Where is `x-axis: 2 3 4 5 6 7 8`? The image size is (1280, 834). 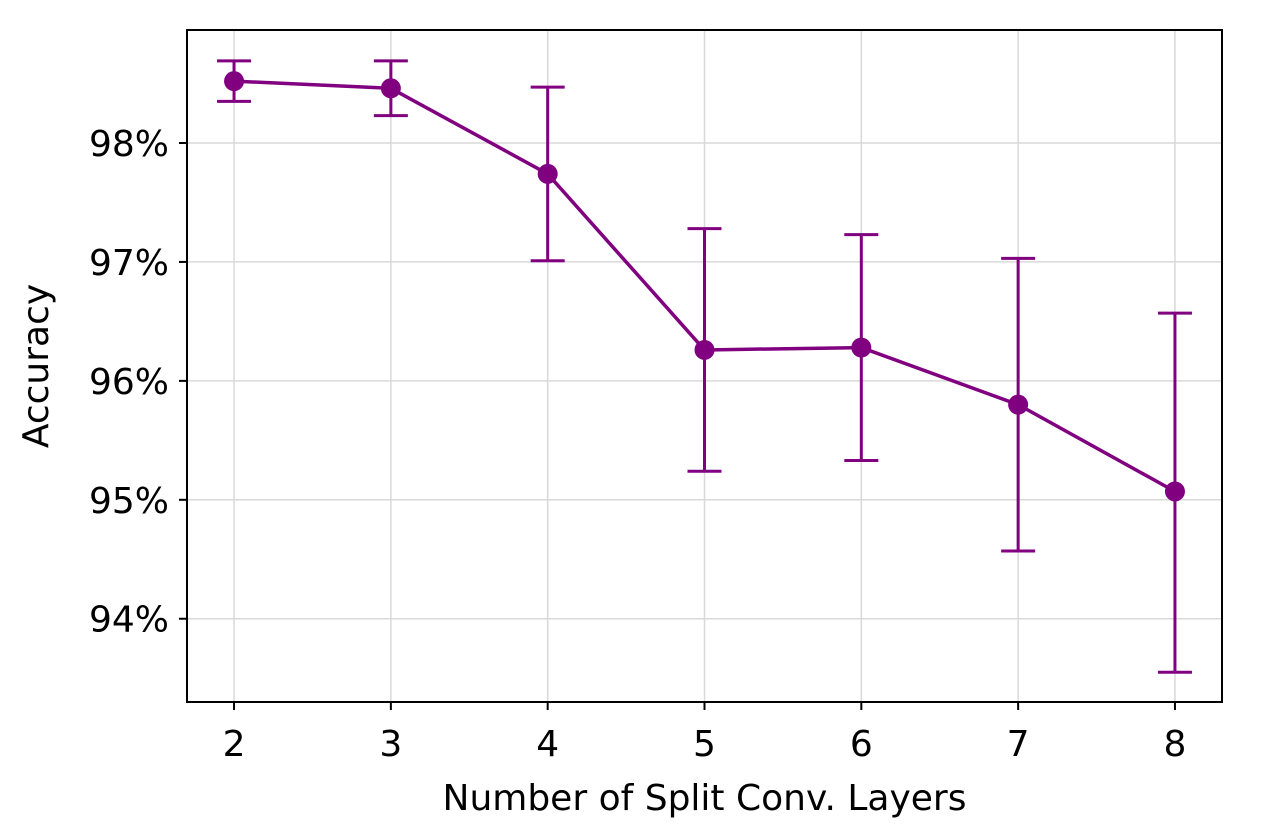 x-axis: 2 3 4 5 6 7 8 is located at coordinates (705, 733).